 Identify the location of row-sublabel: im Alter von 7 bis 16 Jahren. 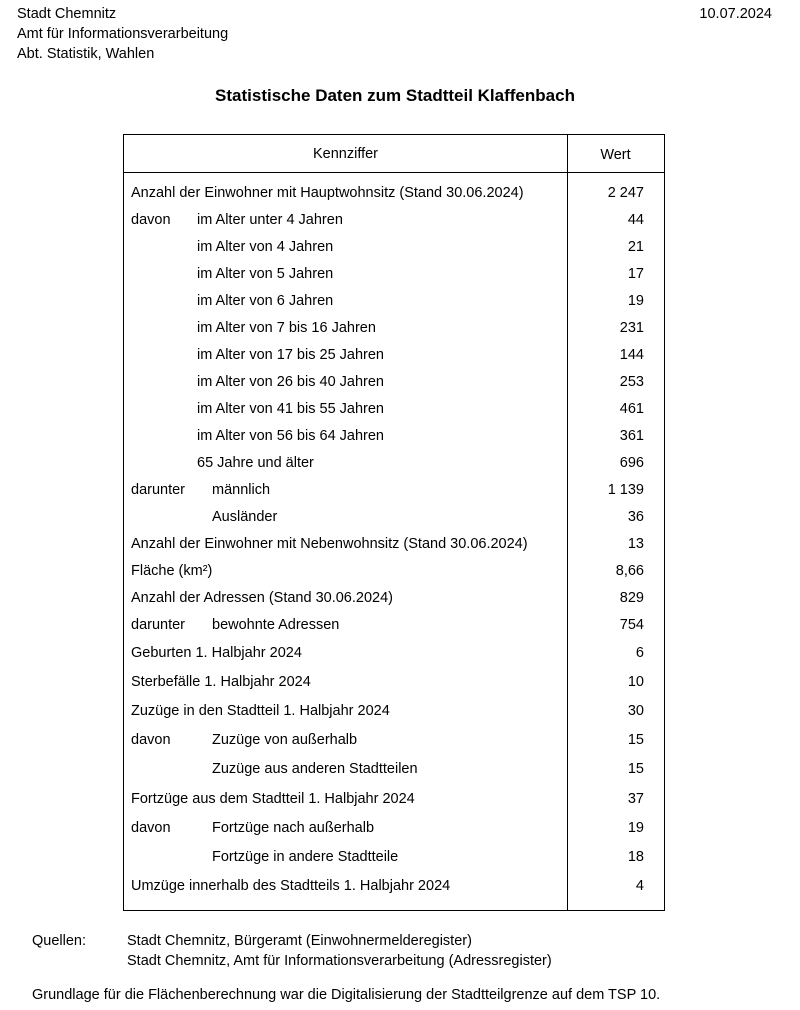
(286, 327).